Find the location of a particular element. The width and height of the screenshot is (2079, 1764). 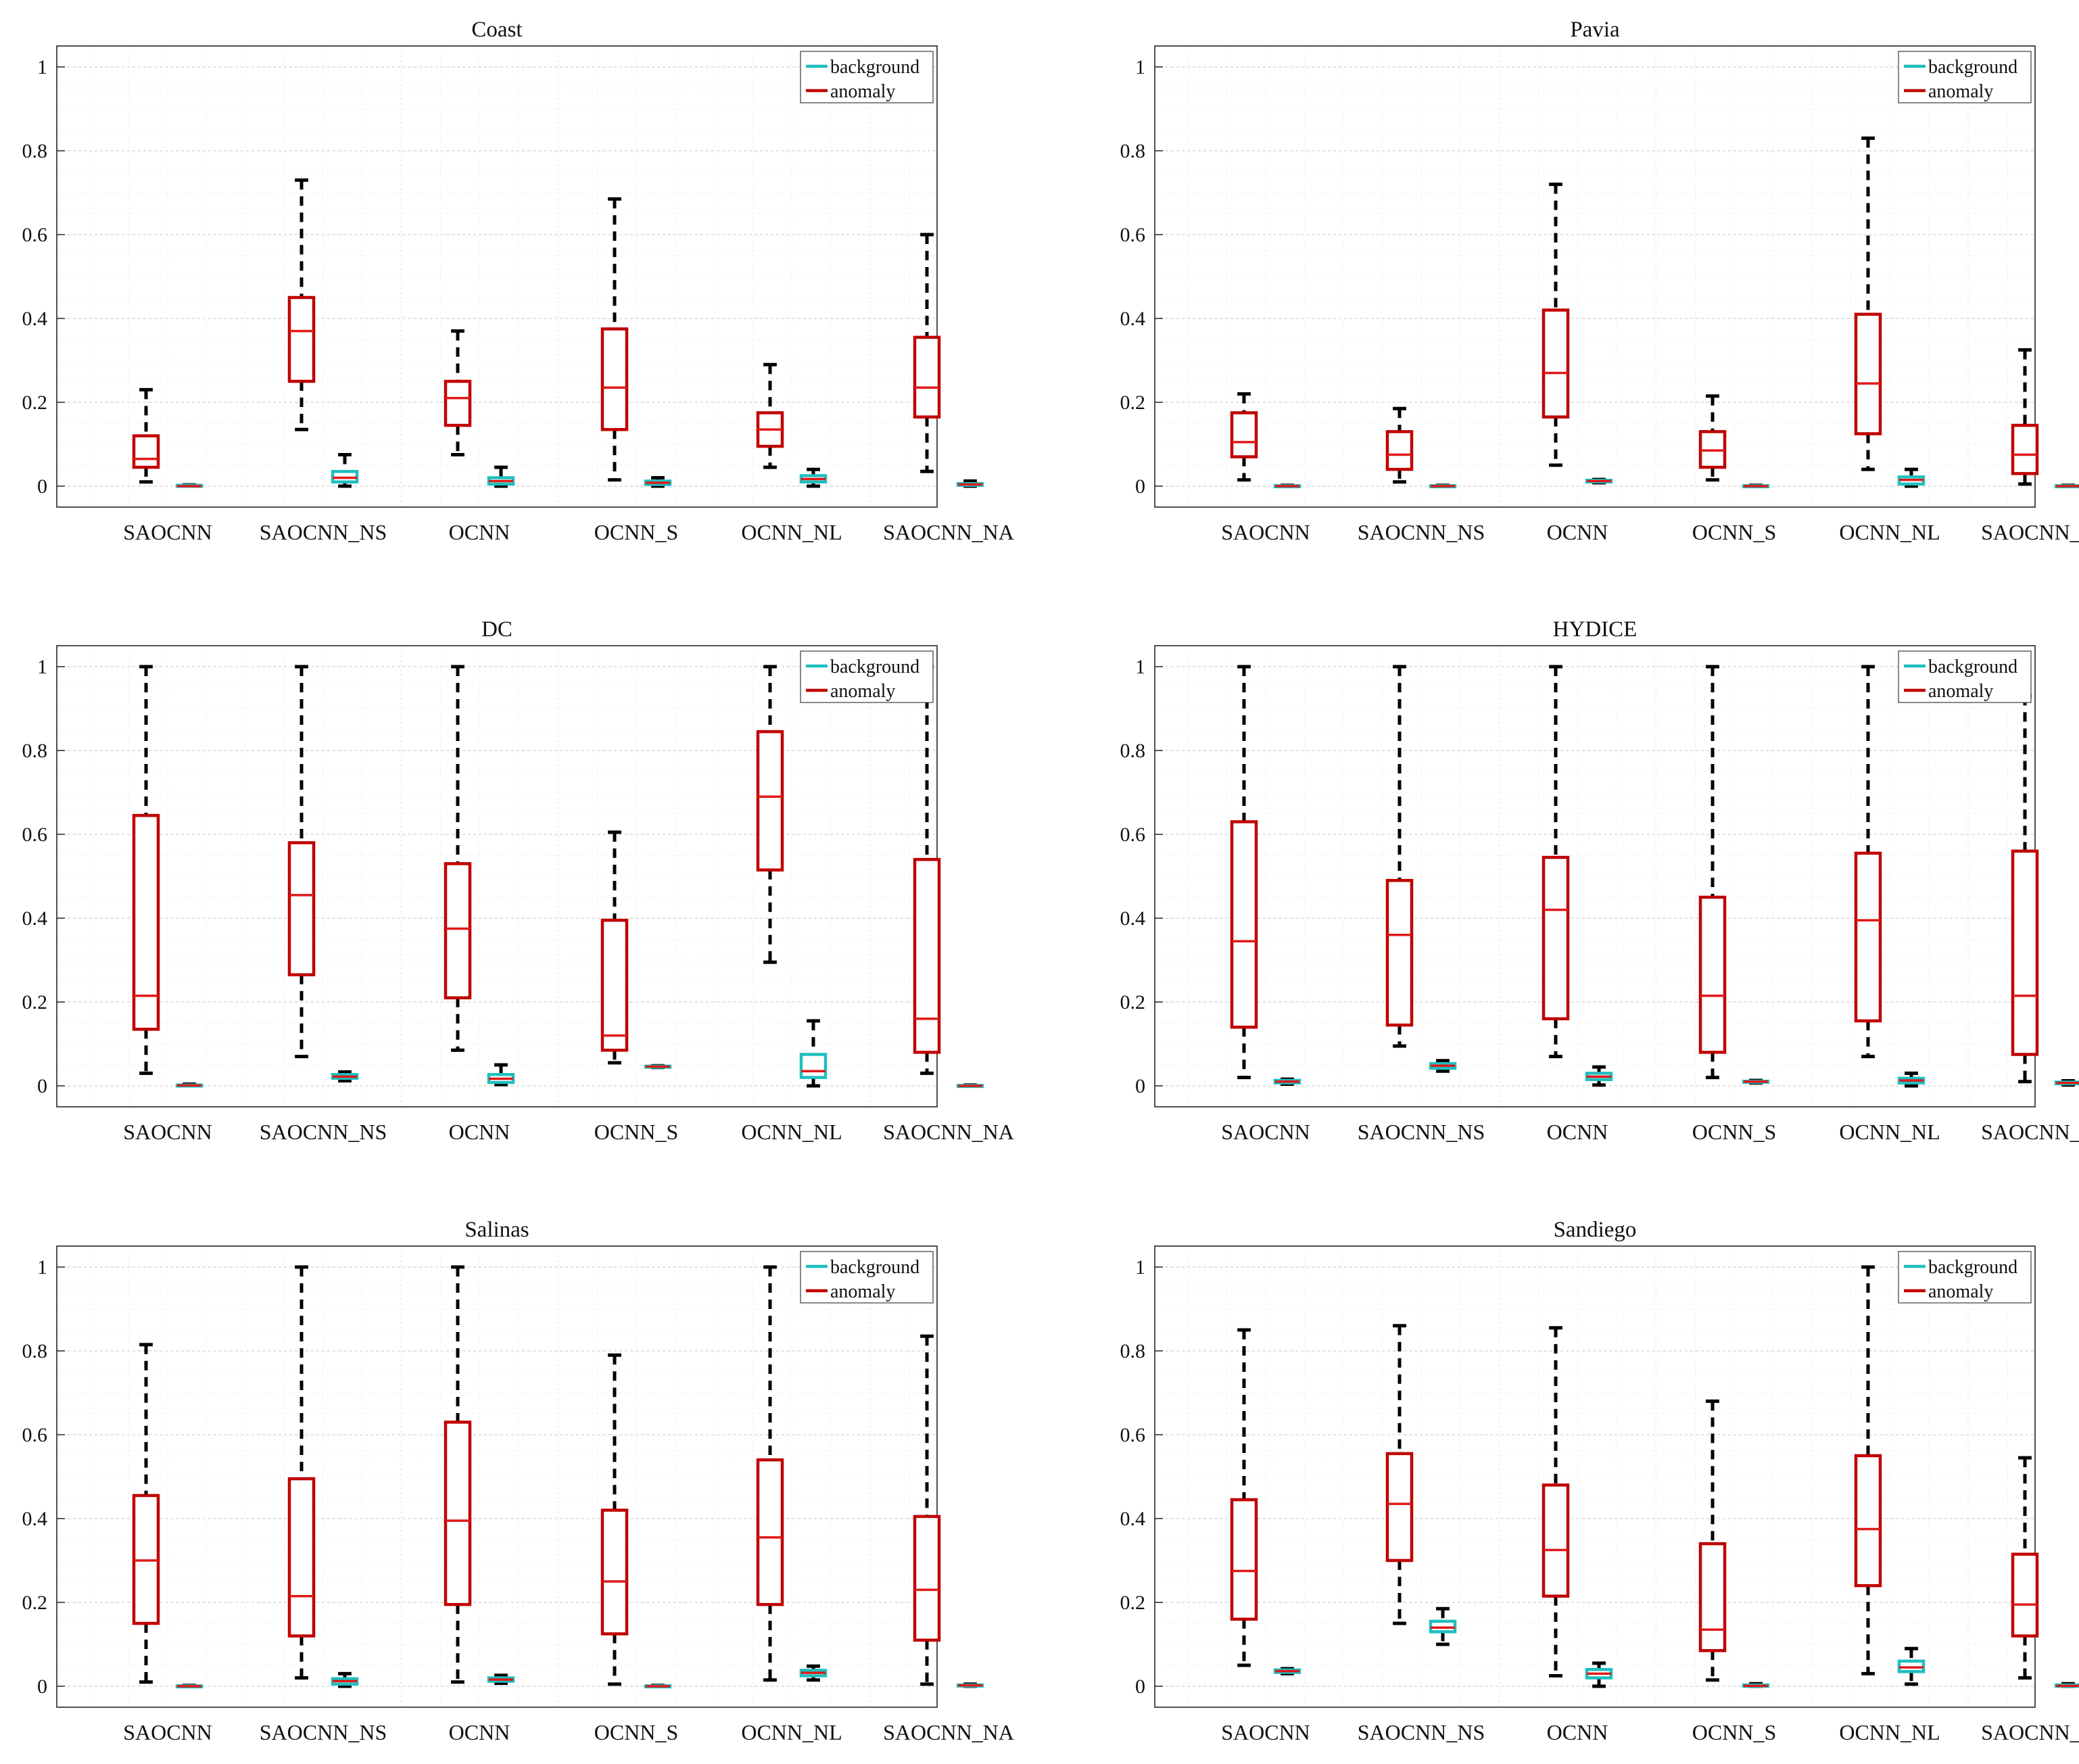

chart-title: Pavia is located at coordinates (1595, 30).